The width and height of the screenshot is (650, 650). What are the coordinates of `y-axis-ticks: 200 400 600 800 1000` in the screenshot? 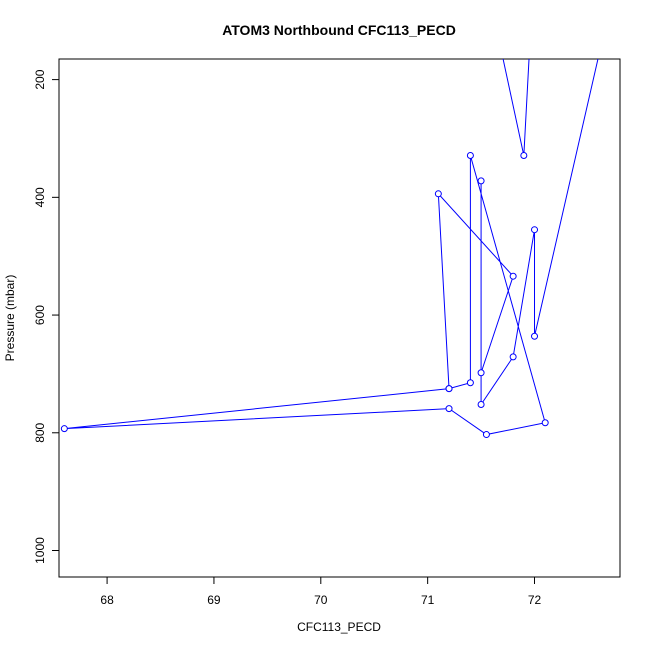 It's located at (46, 316).